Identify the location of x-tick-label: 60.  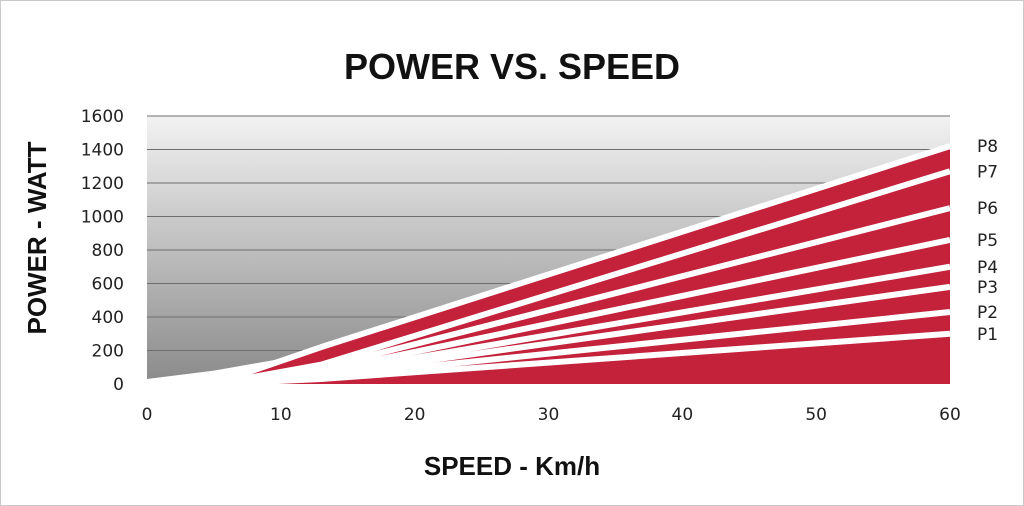
(950, 415).